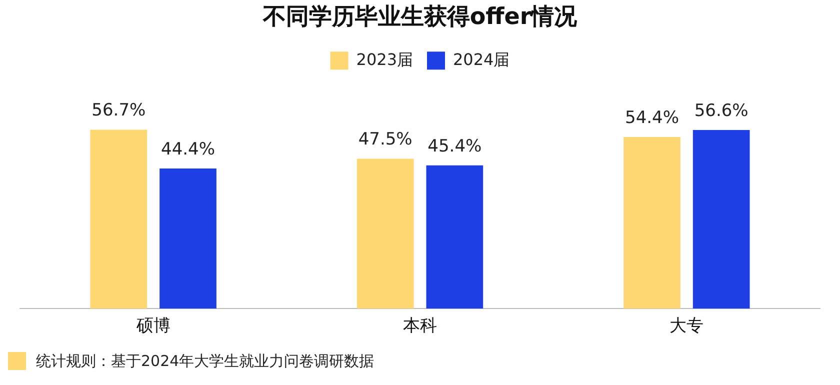 This screenshot has height=385, width=840. What do you see at coordinates (721, 110) in the screenshot?
I see `data-label: 56.6%` at bounding box center [721, 110].